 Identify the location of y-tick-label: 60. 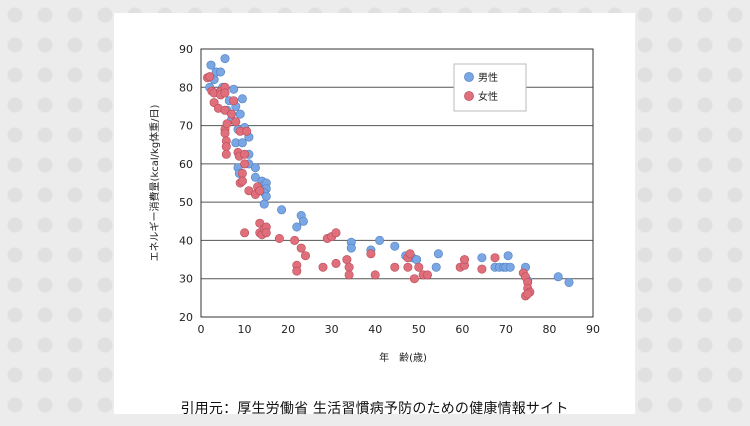
(186, 164).